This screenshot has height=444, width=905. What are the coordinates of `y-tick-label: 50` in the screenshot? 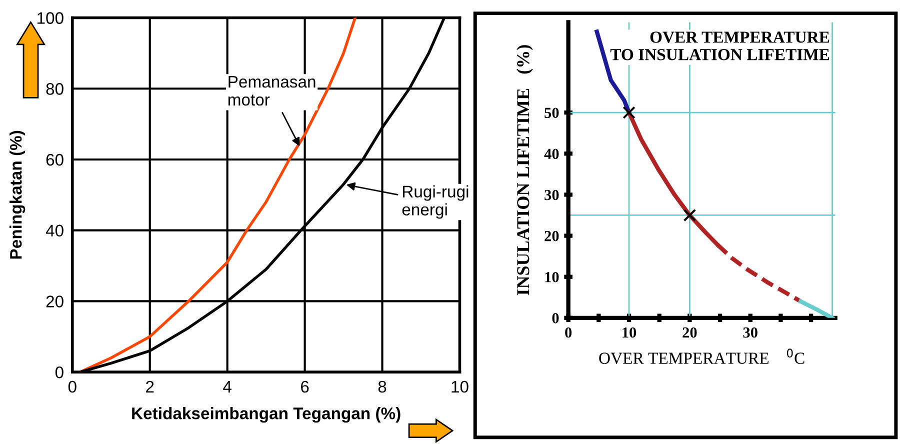 It's located at (551, 113).